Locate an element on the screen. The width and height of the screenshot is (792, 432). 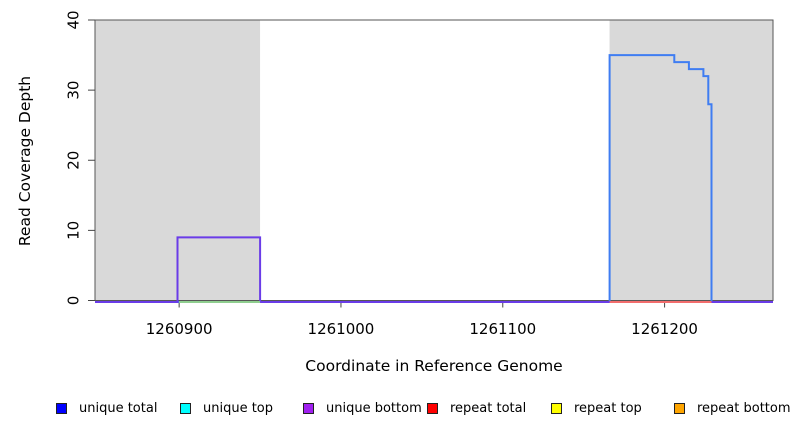
x-tick-label: 1261200 is located at coordinates (664, 329).